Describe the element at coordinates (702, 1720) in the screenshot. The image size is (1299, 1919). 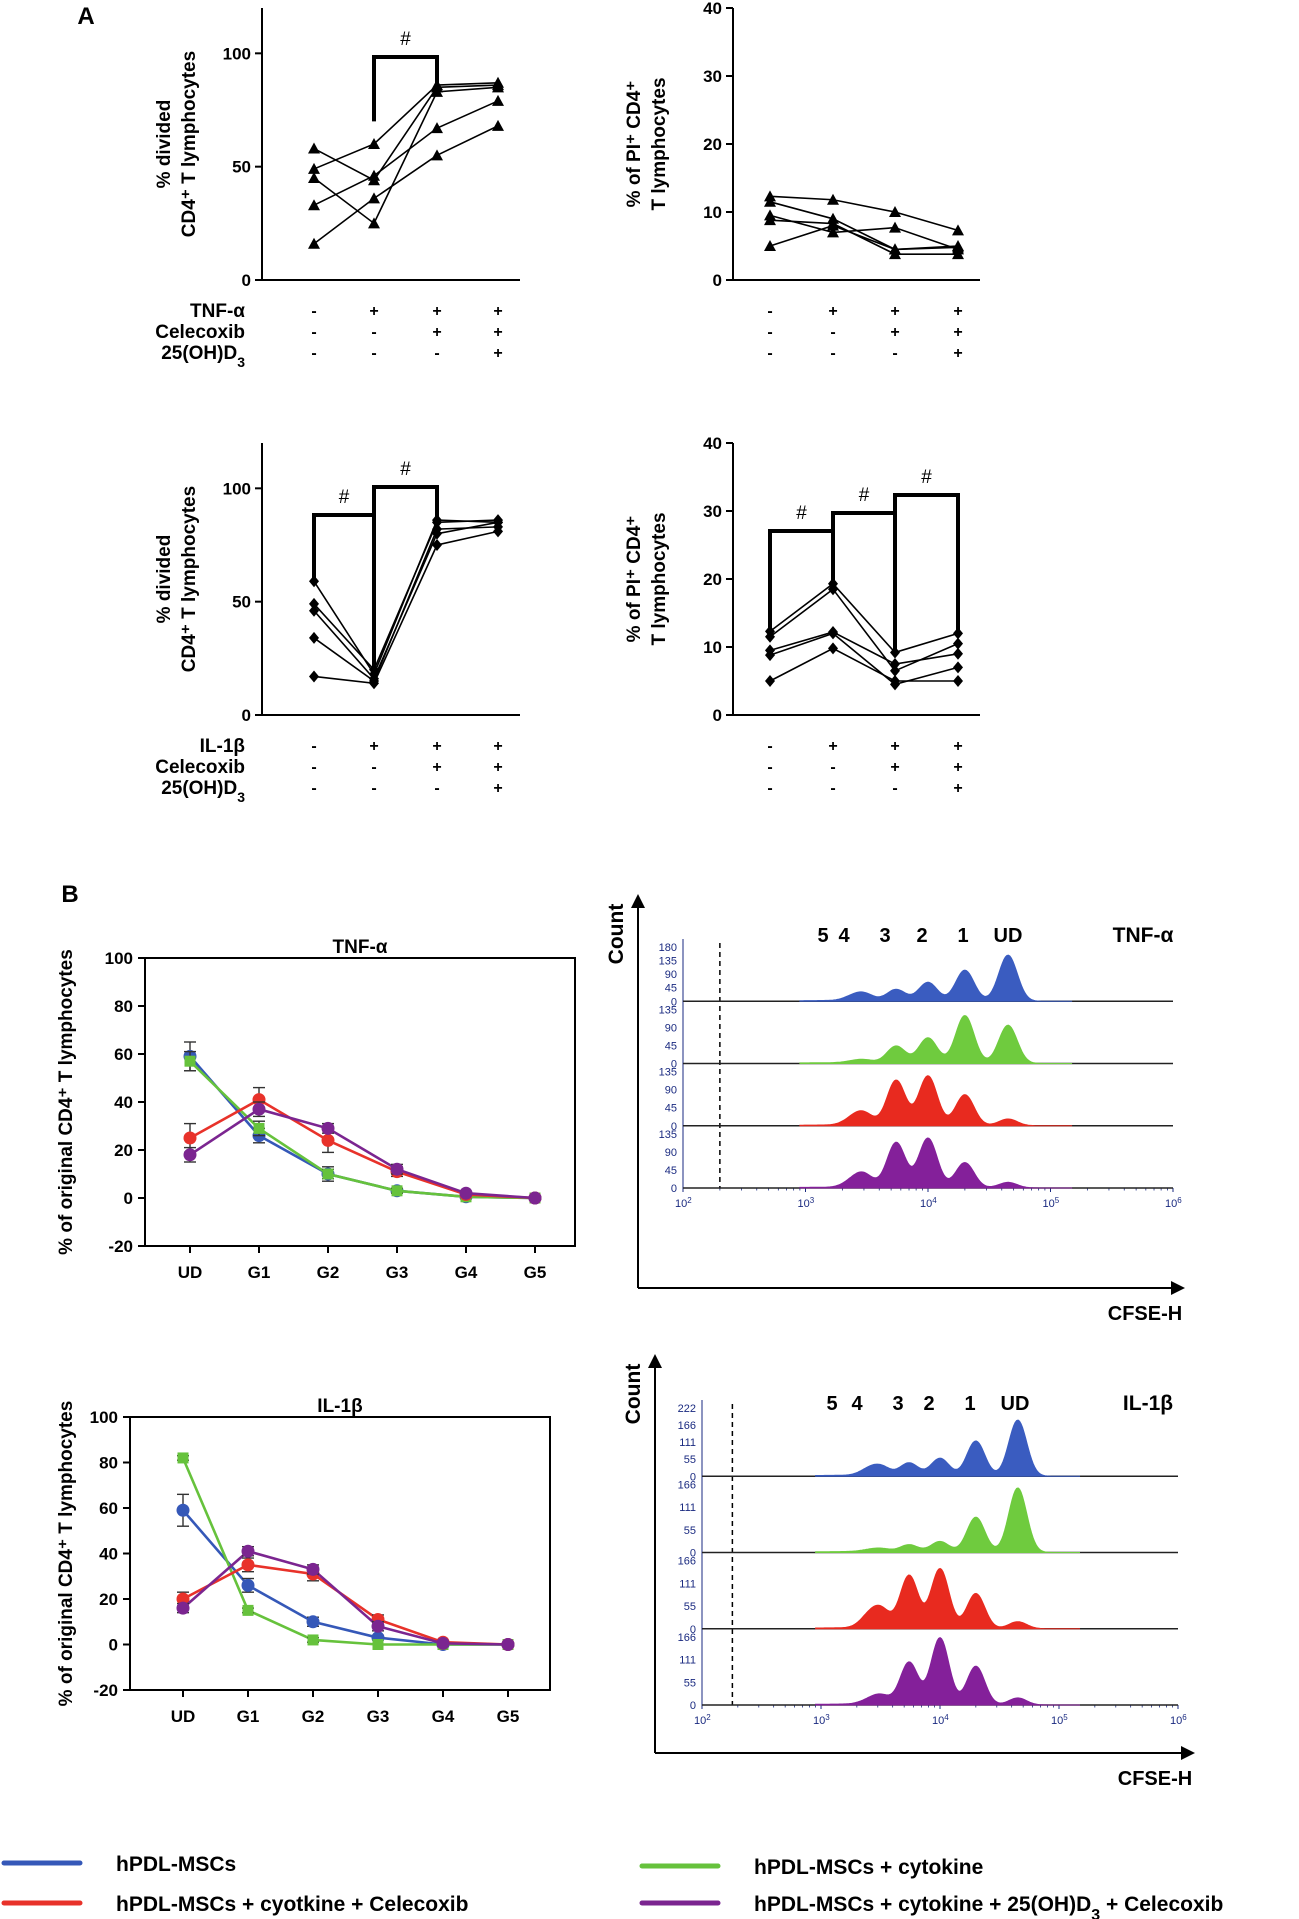
I see `x-tick-label: 10²` at that location.